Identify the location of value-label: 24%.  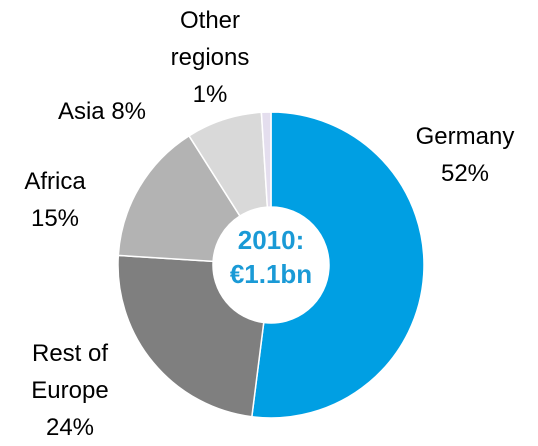
(70, 427).